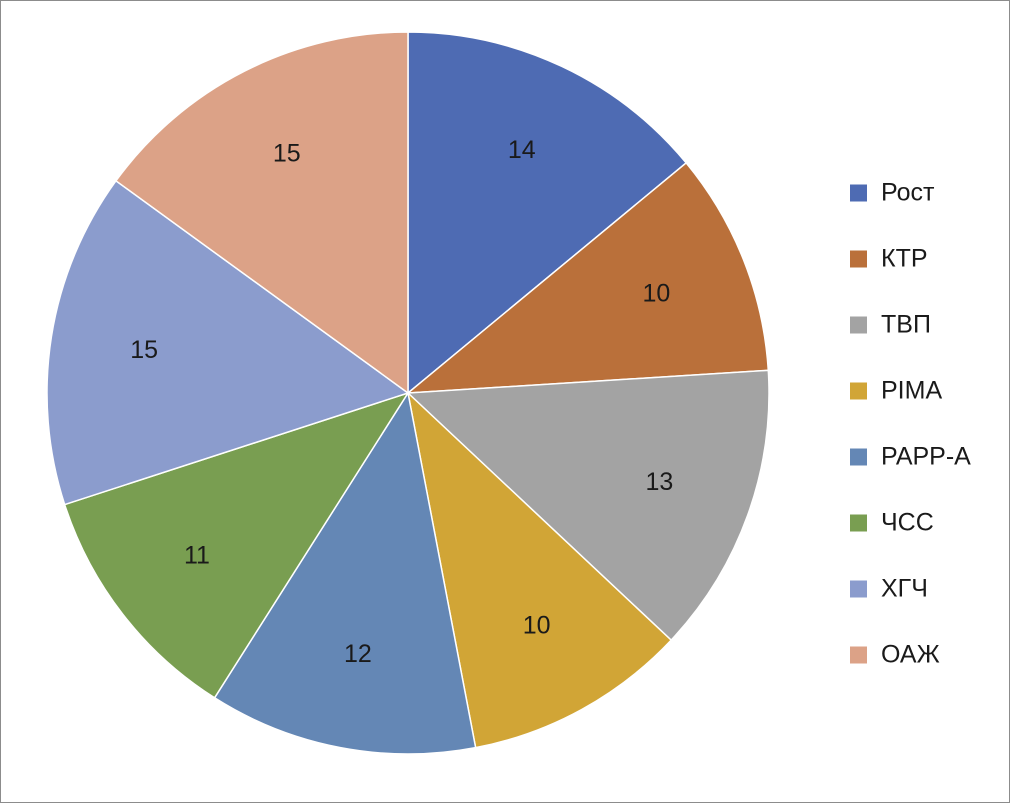 The height and width of the screenshot is (804, 1010). Describe the element at coordinates (522, 150) in the screenshot. I see `slice-value-label: 14` at that location.